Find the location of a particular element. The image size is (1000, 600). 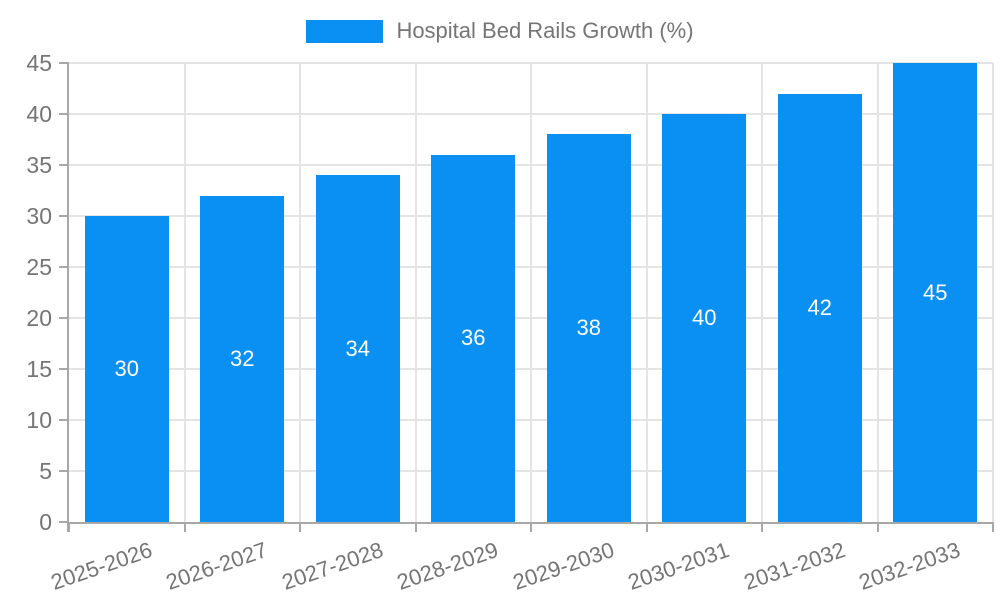

y-axis-label: 0 is located at coordinates (45, 522).